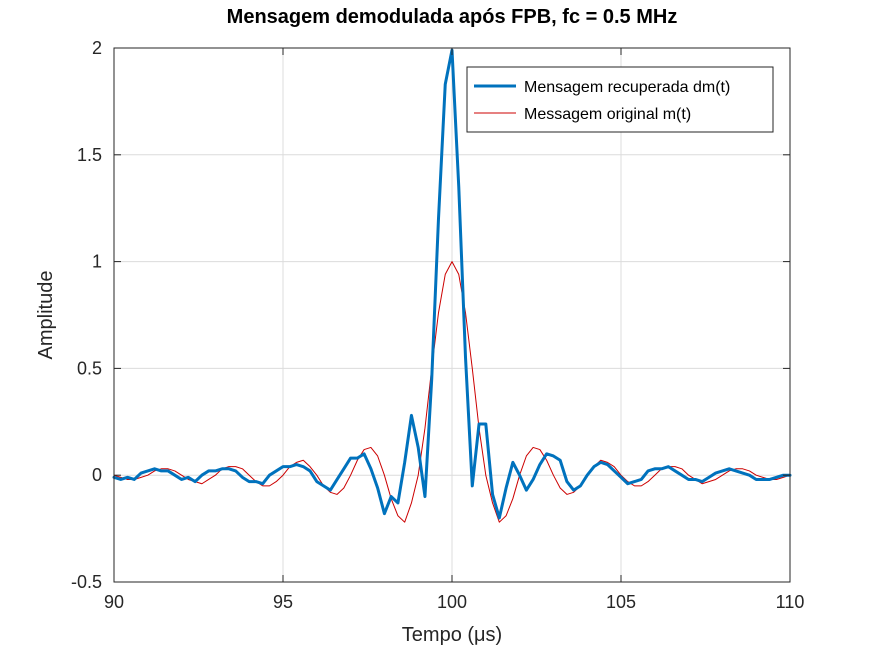  What do you see at coordinates (283, 602) in the screenshot?
I see `x-tick-label: 95` at bounding box center [283, 602].